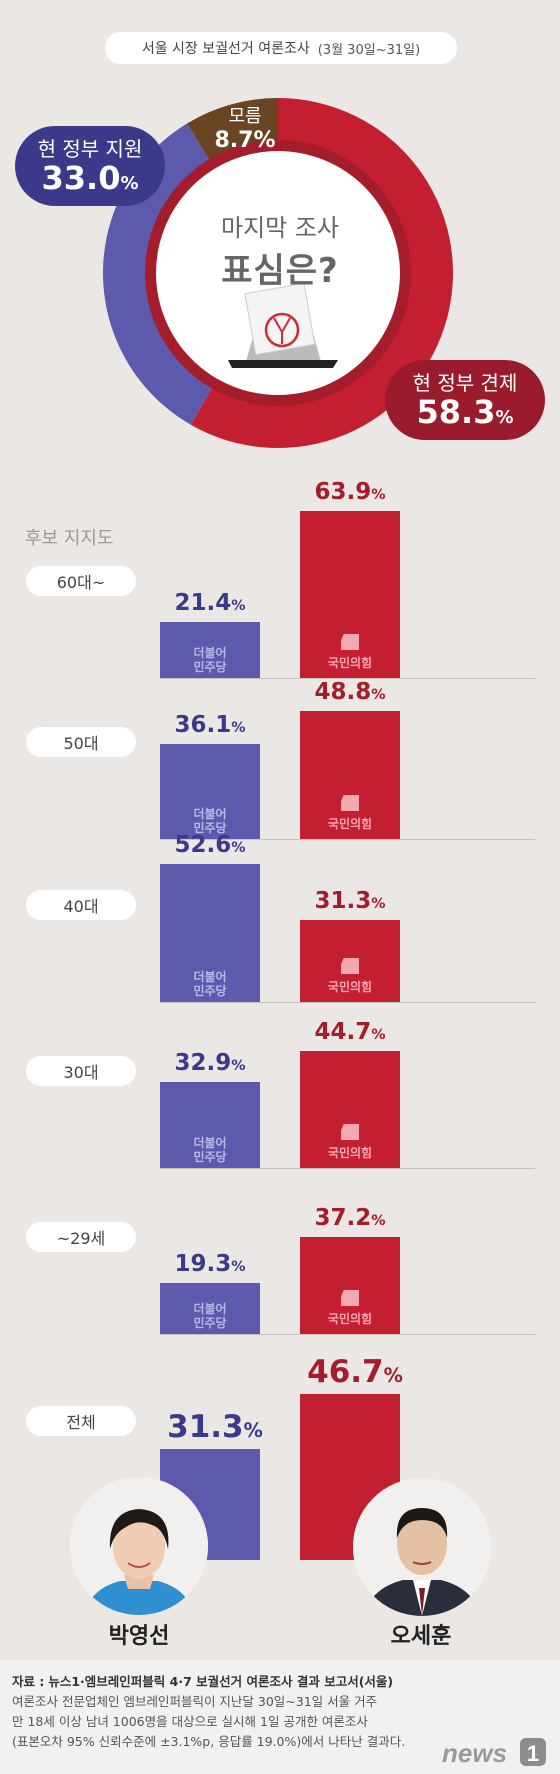 The height and width of the screenshot is (1774, 560). I want to click on logo-text: news, so click(474, 1753).